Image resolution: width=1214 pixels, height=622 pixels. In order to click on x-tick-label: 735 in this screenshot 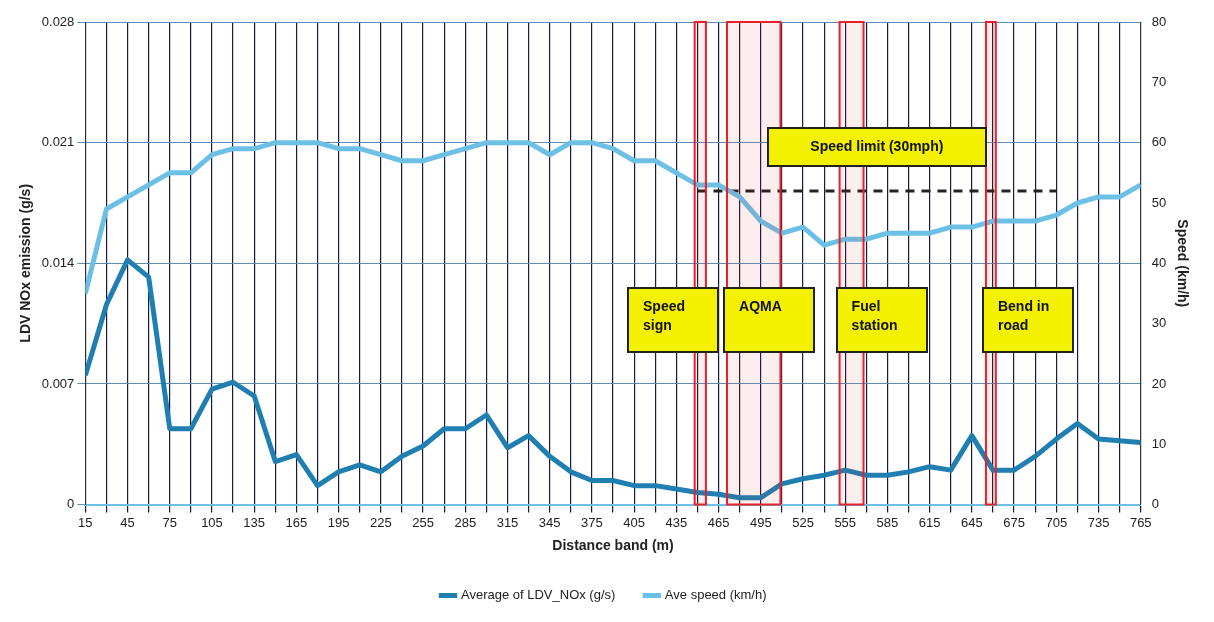, I will do `click(1098, 522)`.